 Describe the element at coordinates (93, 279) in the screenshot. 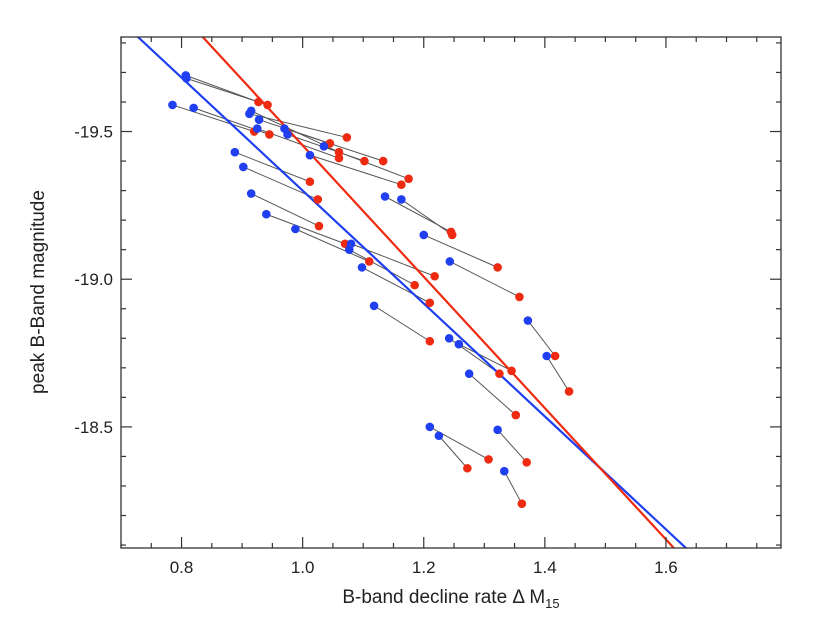

I see `y-tick-label: -19.0` at that location.